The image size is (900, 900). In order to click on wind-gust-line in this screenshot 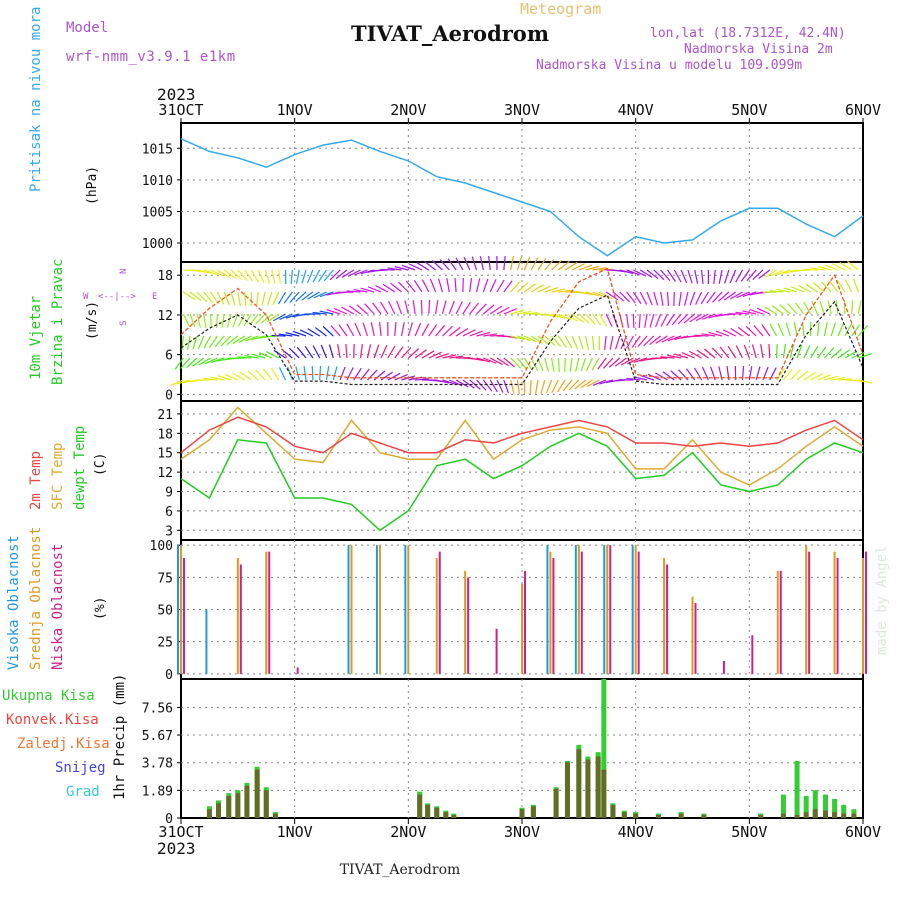, I will do `click(522, 323)`.